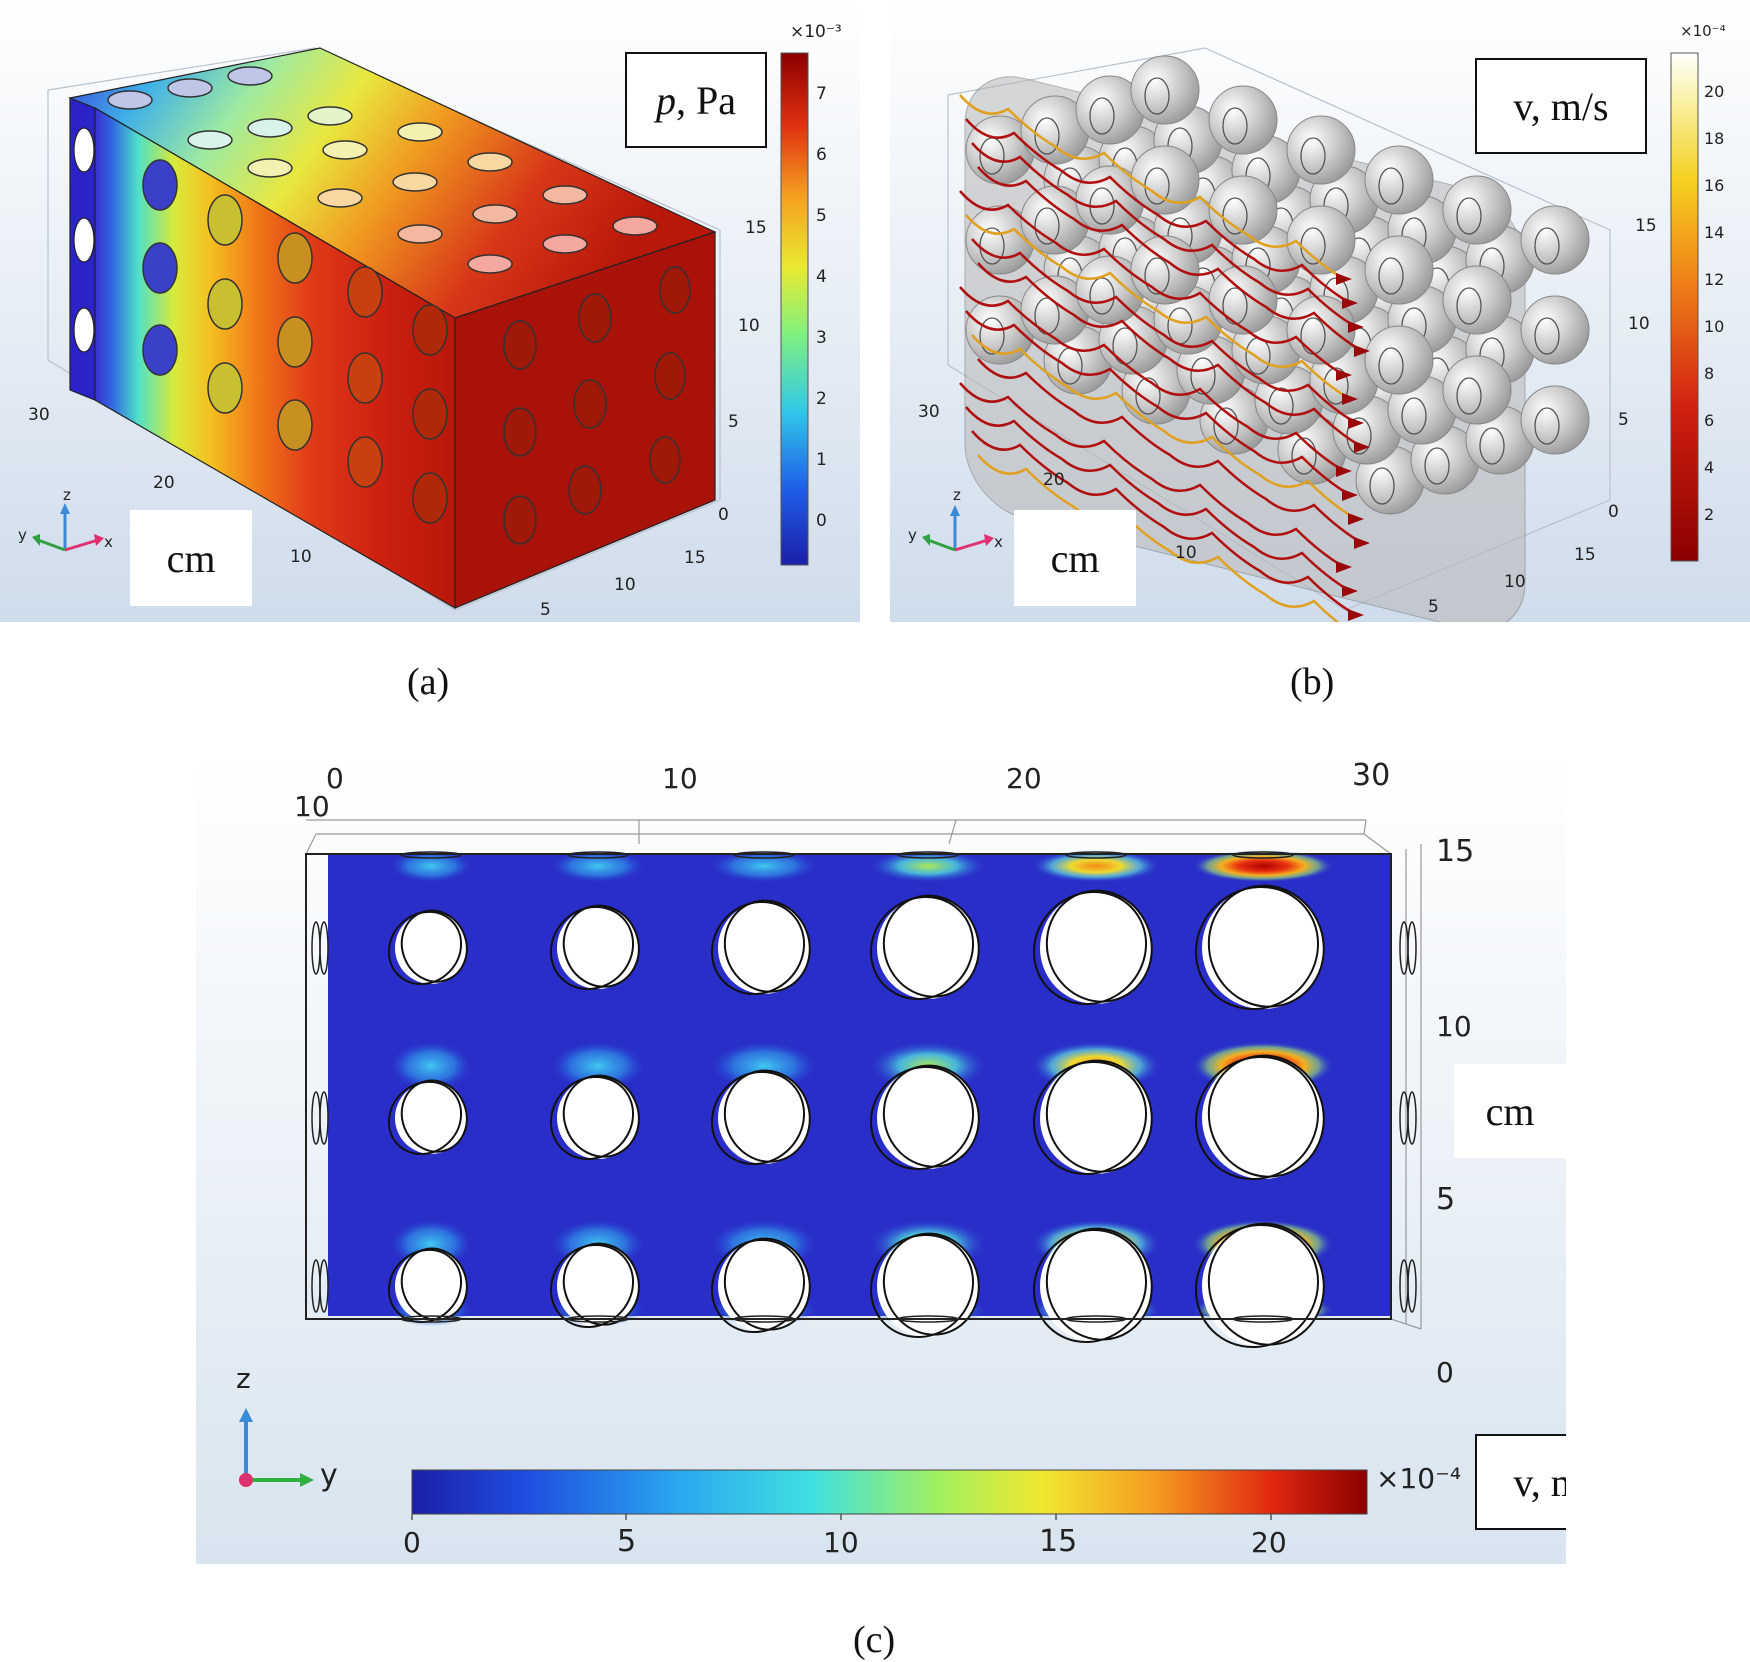  What do you see at coordinates (1446, 1199) in the screenshot?
I see `right-axis-tick: 5` at bounding box center [1446, 1199].